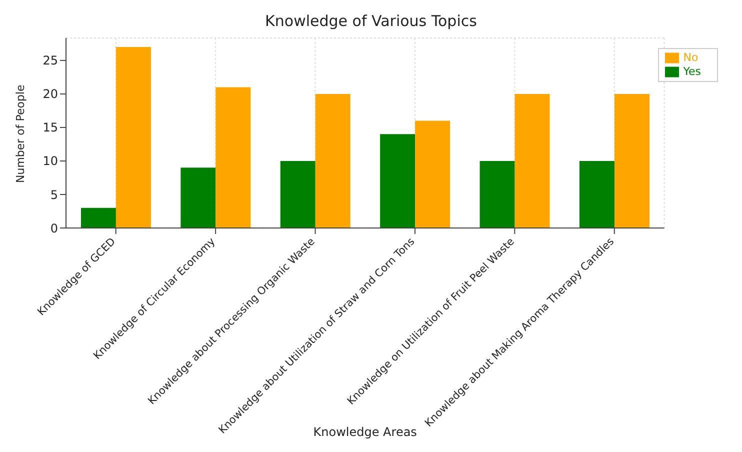  Describe the element at coordinates (50, 61) in the screenshot. I see `y-tick-label: 25` at that location.